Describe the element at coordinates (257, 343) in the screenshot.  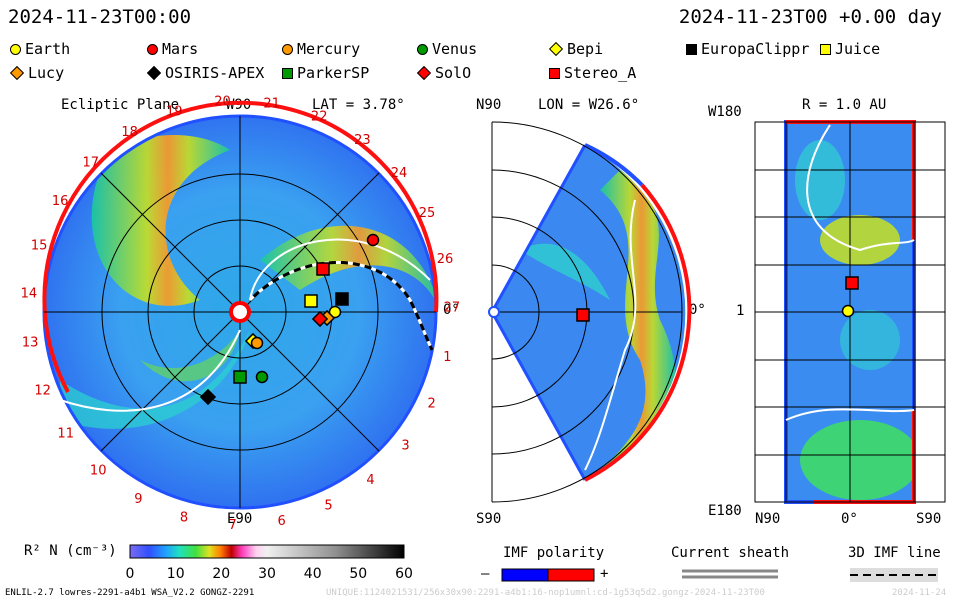
I see `mercury-marker` at that location.